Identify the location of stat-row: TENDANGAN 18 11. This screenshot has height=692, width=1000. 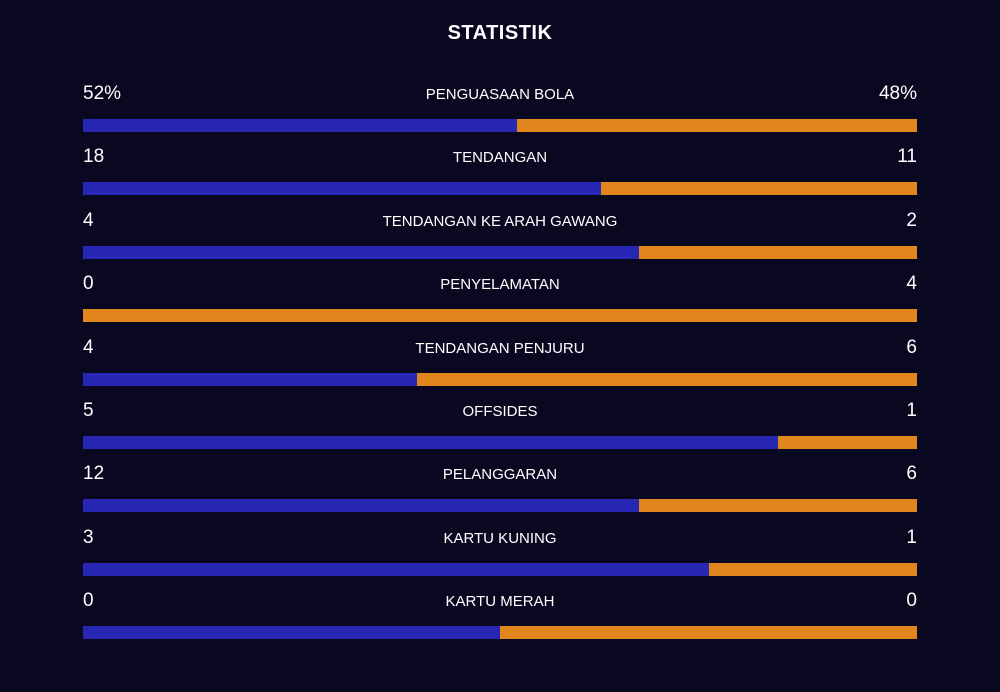
(500, 174).